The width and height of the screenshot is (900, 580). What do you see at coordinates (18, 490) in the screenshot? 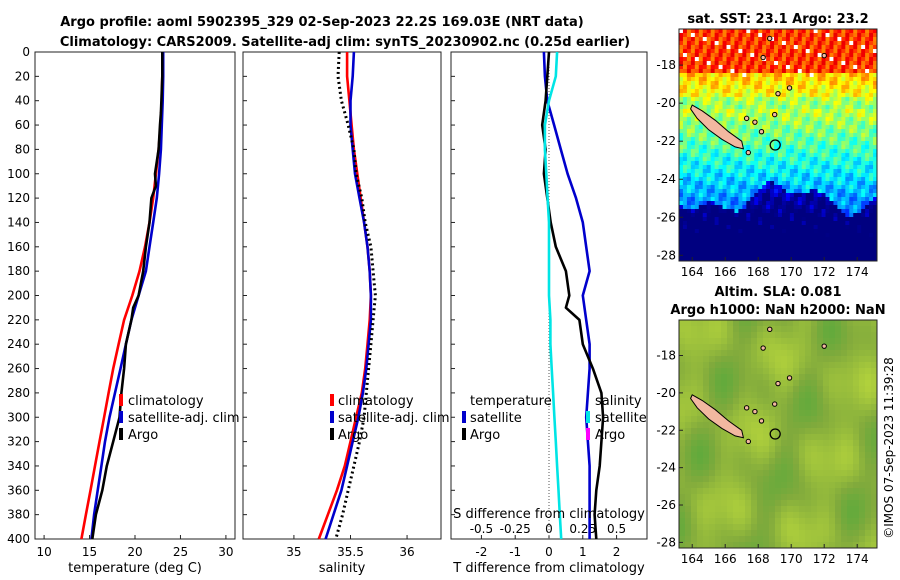
I see `depth-tick-label: 360` at bounding box center [18, 490].